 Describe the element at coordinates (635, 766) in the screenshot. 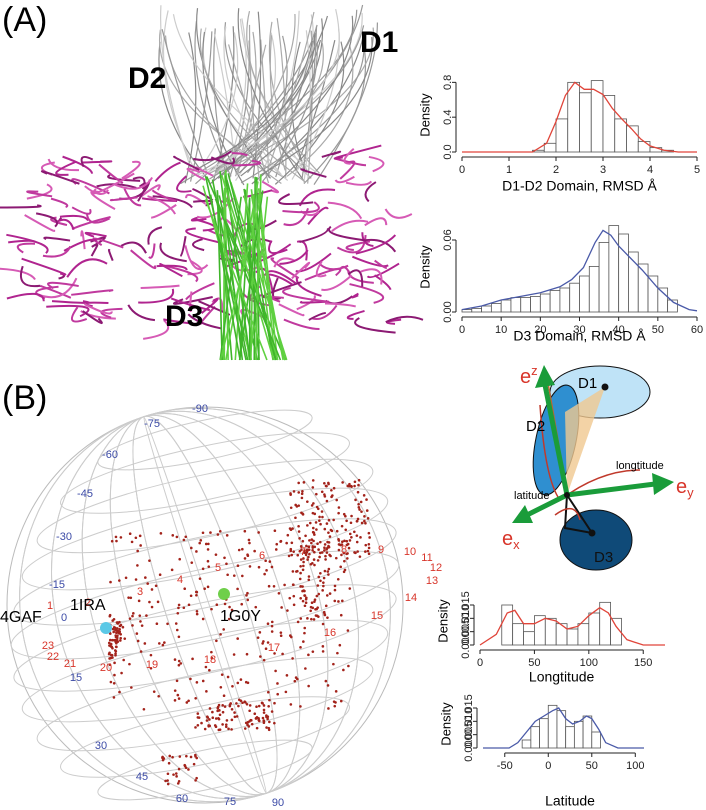

I see `x-tick-label: 100` at that location.